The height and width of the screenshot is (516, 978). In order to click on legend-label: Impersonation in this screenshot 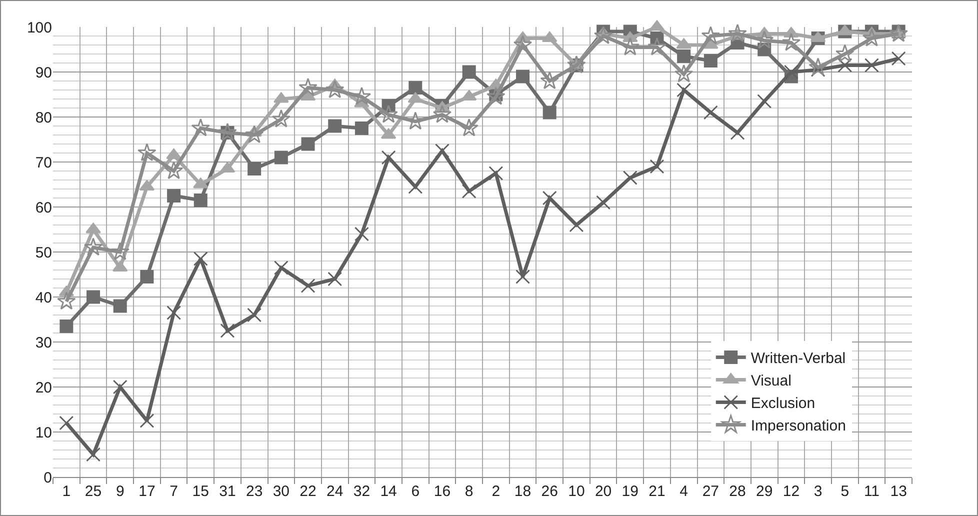, I will do `click(798, 426)`.